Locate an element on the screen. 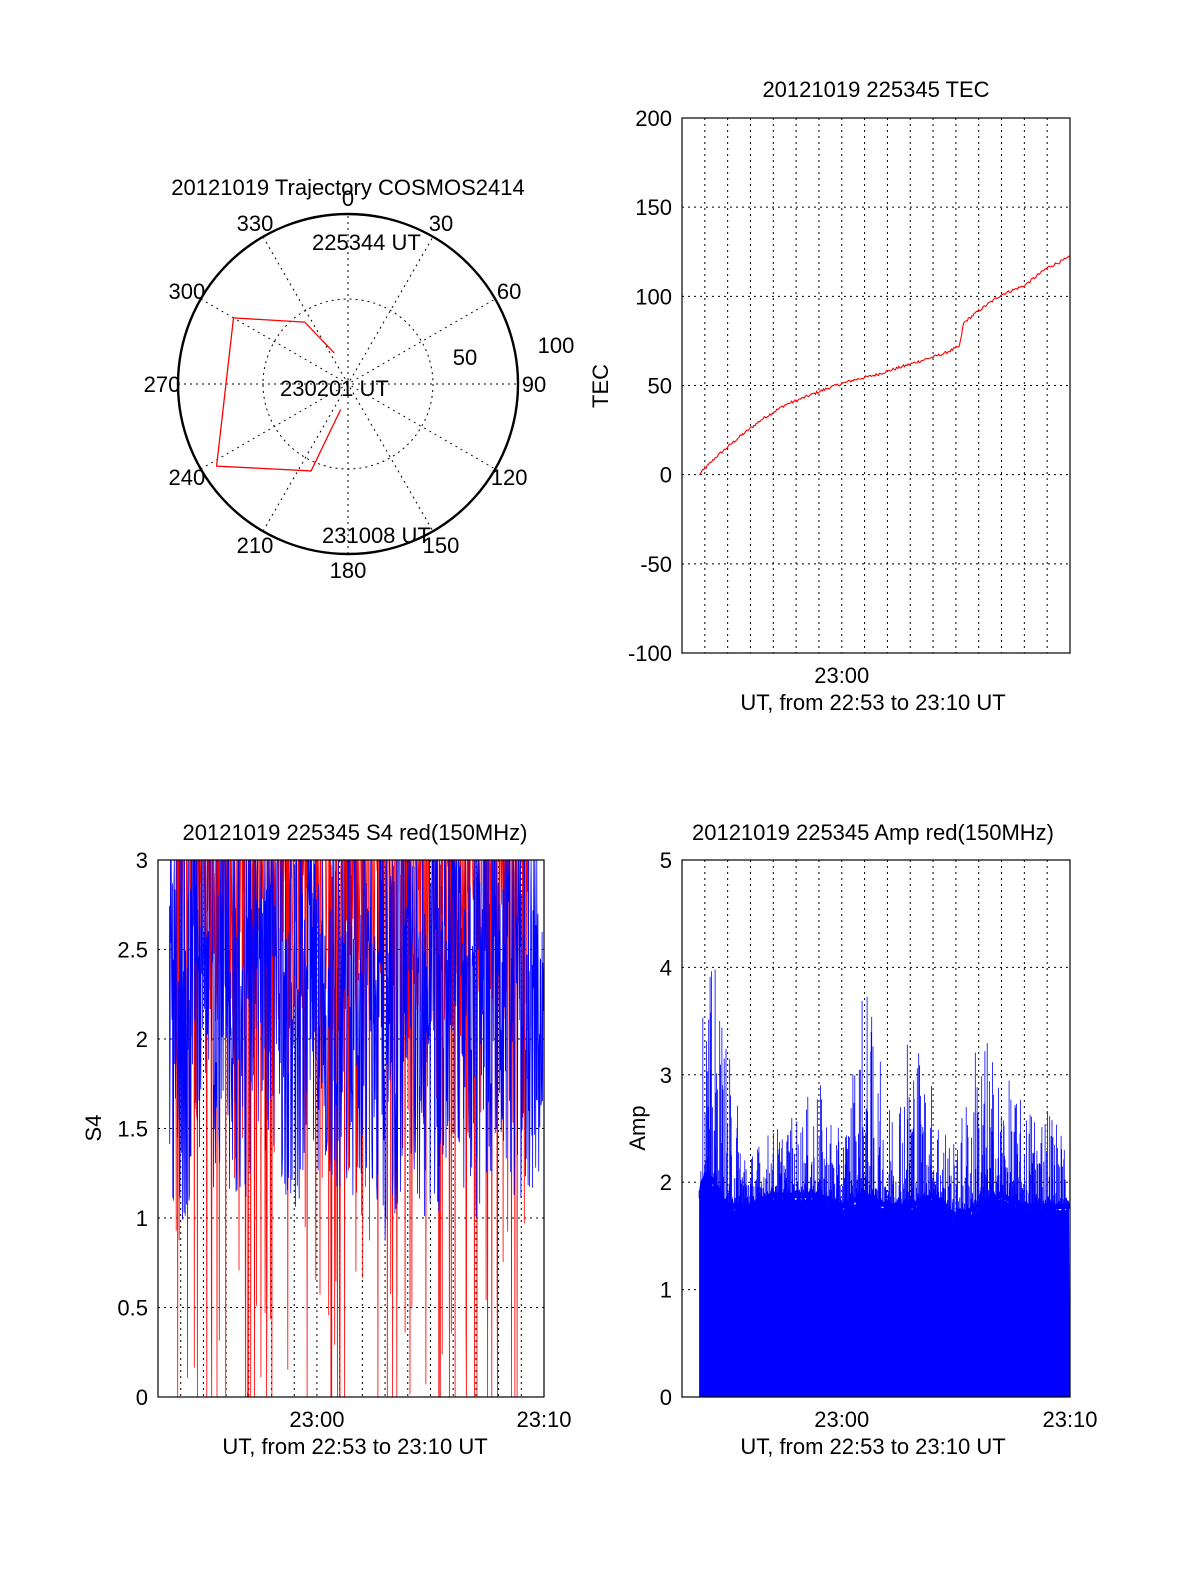 The image size is (1200, 1575). amp-plot-frame is located at coordinates (876, 1128).